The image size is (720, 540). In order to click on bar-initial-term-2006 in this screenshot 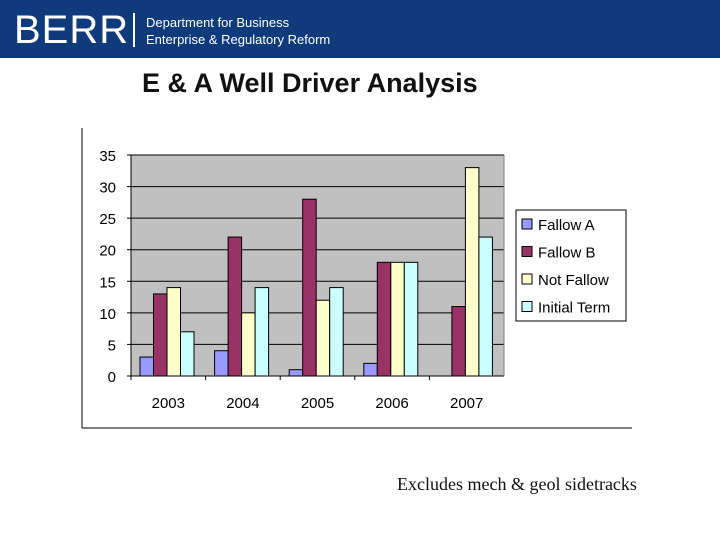, I will do `click(411, 319)`.